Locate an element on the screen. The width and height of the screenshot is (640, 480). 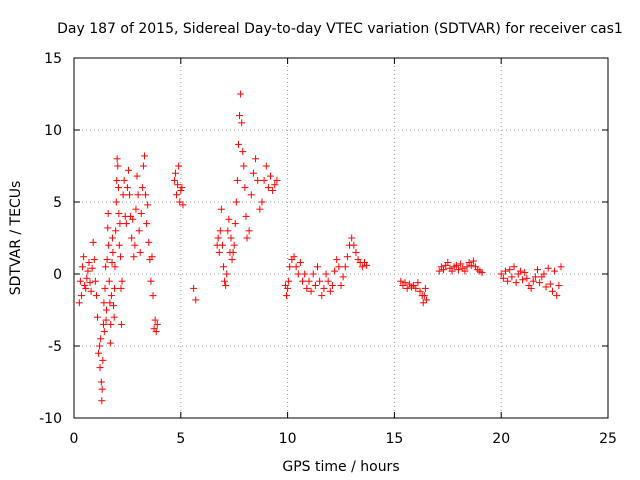
y-tick-label: 15 is located at coordinates (53, 59).